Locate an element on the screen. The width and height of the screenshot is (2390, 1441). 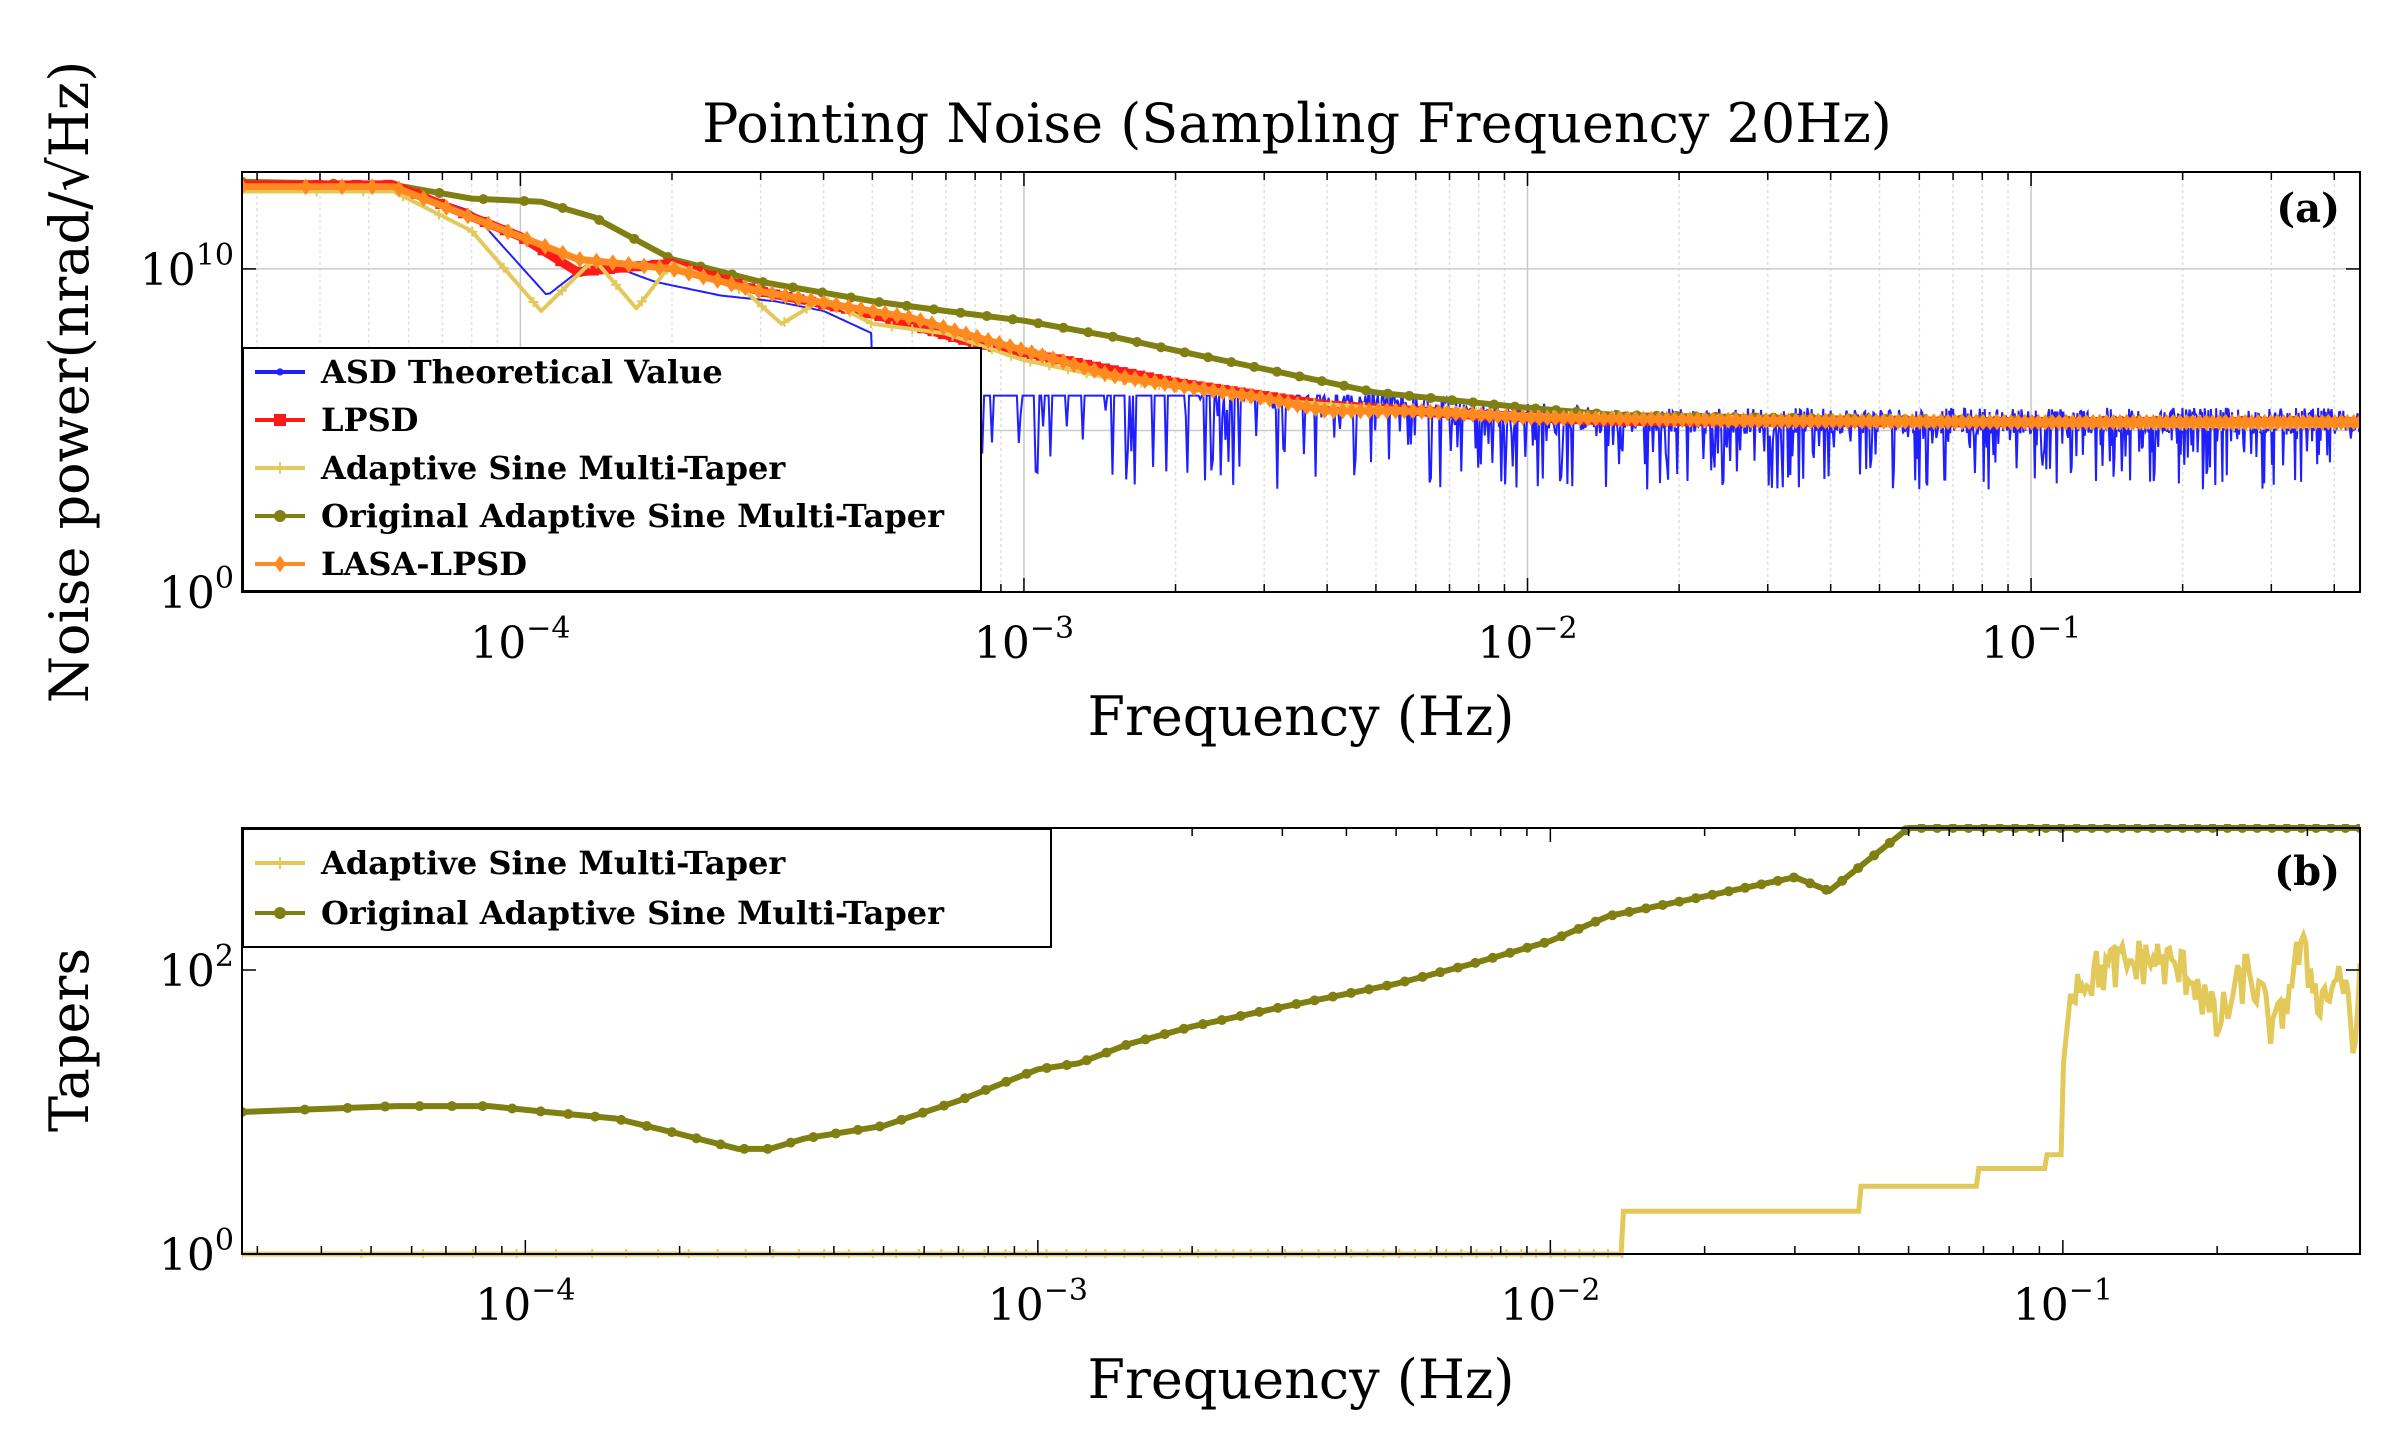
legend-entry-label: Adaptive Sine Multi-Taper is located at coordinates (553, 863).